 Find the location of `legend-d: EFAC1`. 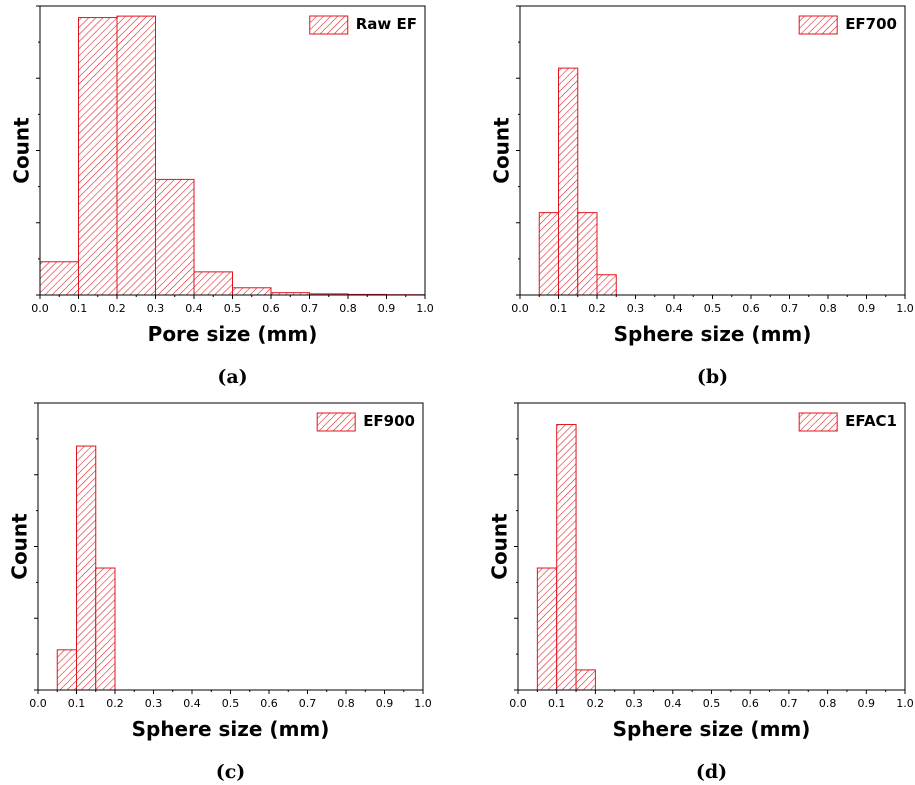

legend-d: EFAC1 is located at coordinates (847, 422).